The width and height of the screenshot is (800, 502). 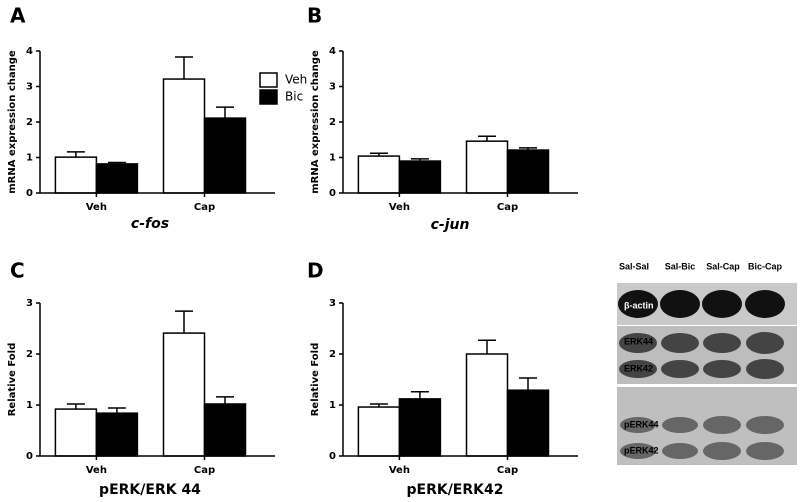 I want to click on blot-column: Sal-Cap, so click(x=723, y=266).